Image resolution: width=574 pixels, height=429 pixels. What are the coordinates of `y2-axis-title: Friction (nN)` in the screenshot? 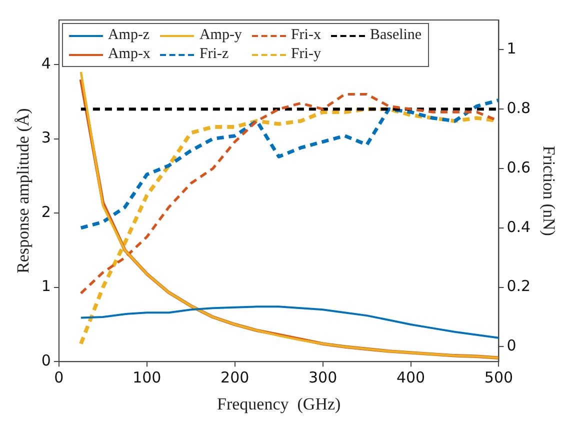 It's located at (548, 191).